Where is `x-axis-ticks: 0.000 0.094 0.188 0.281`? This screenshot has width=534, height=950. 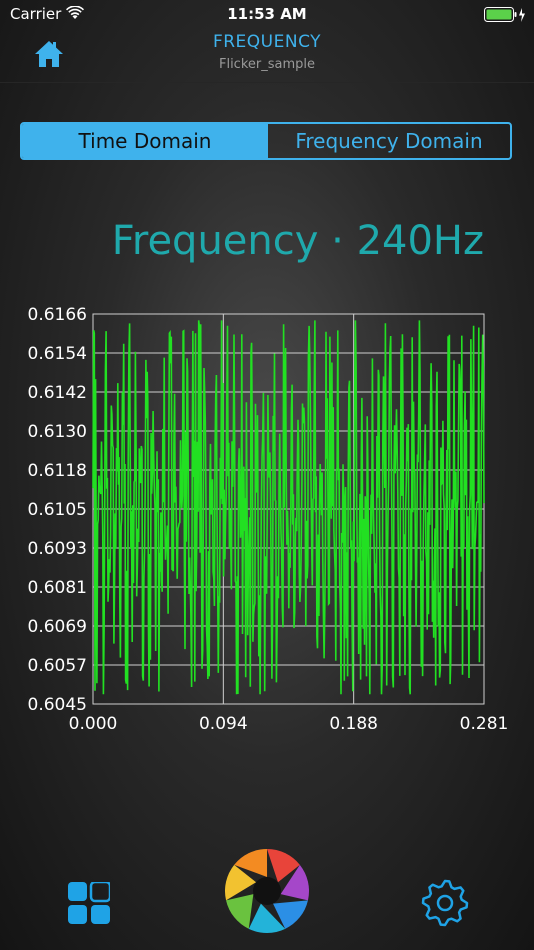
x-axis-ticks: 0.000 0.094 0.188 0.281 is located at coordinates (289, 724).